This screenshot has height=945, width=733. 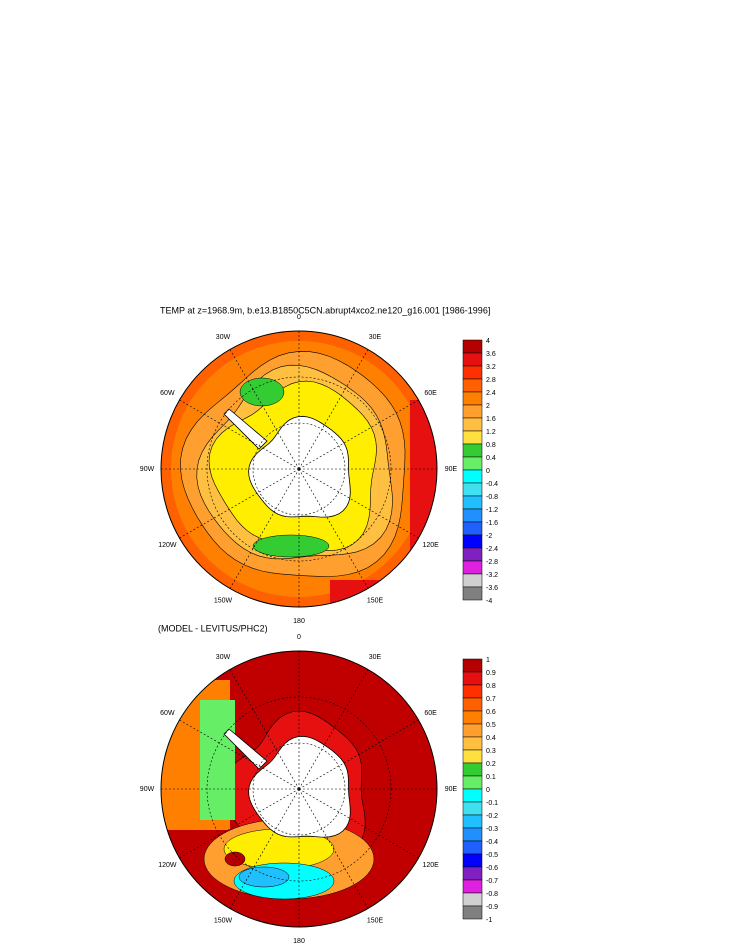 What do you see at coordinates (492, 575) in the screenshot?
I see `colorbar-label: -3.2` at bounding box center [492, 575].